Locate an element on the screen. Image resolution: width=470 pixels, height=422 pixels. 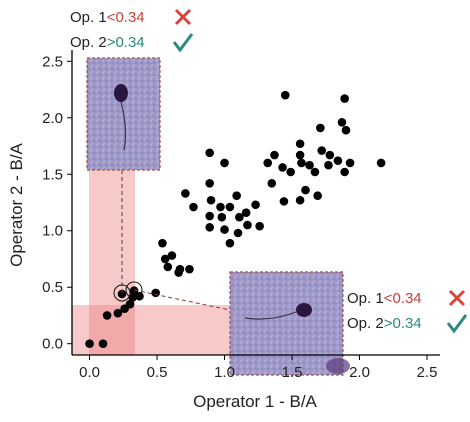
y-tick-label: 1.5 is located at coordinates (52, 174).